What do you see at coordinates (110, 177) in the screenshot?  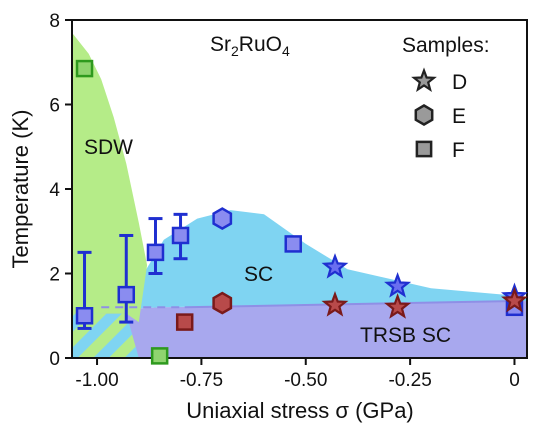 I see `sdw-region` at bounding box center [110, 177].